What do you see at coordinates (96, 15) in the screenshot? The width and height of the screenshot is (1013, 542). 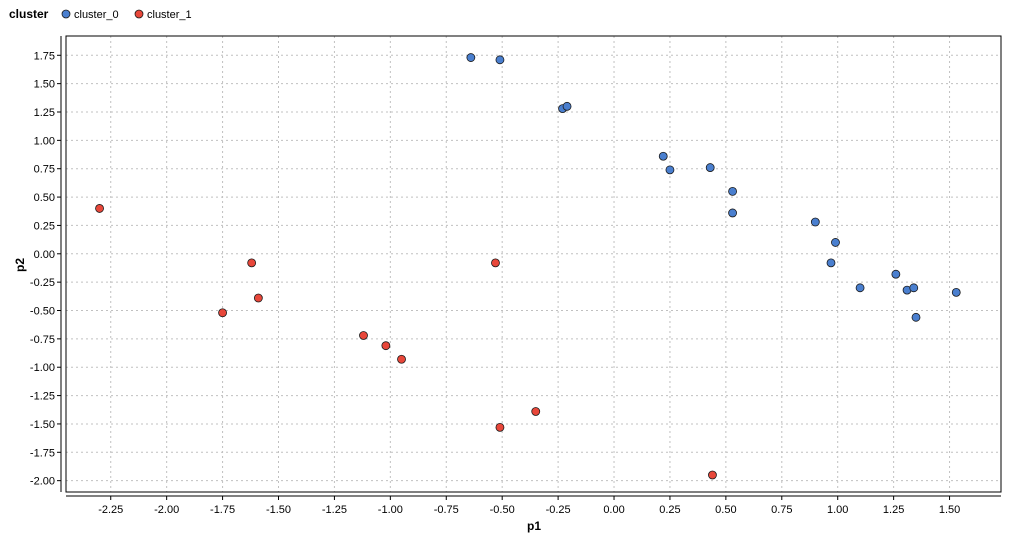 I see `legend-label-cluster_0: cluster_0` at bounding box center [96, 15].